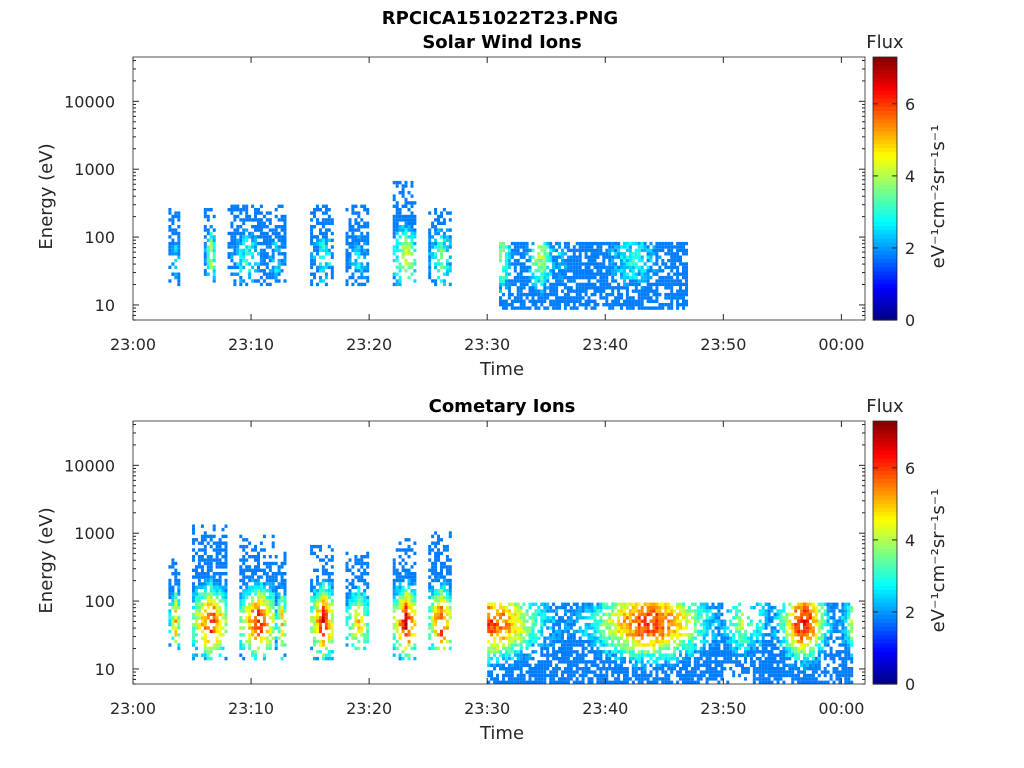 The height and width of the screenshot is (768, 1024). I want to click on colorbar-tick-label: 4, so click(910, 540).